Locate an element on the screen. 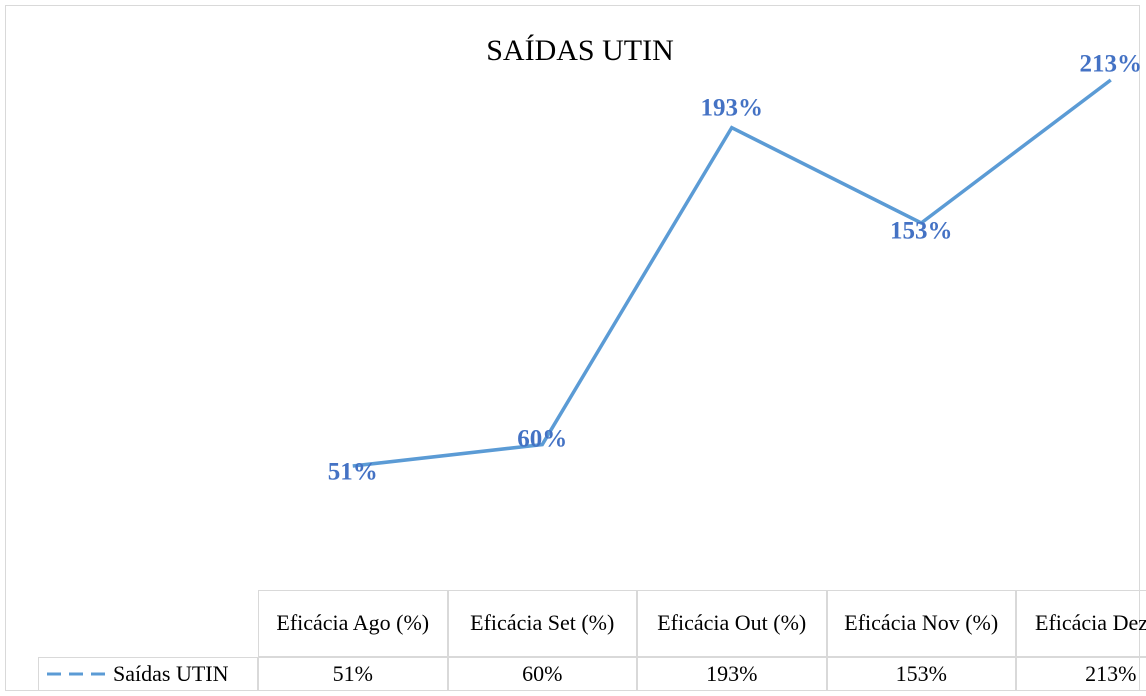 Image resolution: width=1146 pixels, height=696 pixels. data-label: 193% is located at coordinates (732, 107).